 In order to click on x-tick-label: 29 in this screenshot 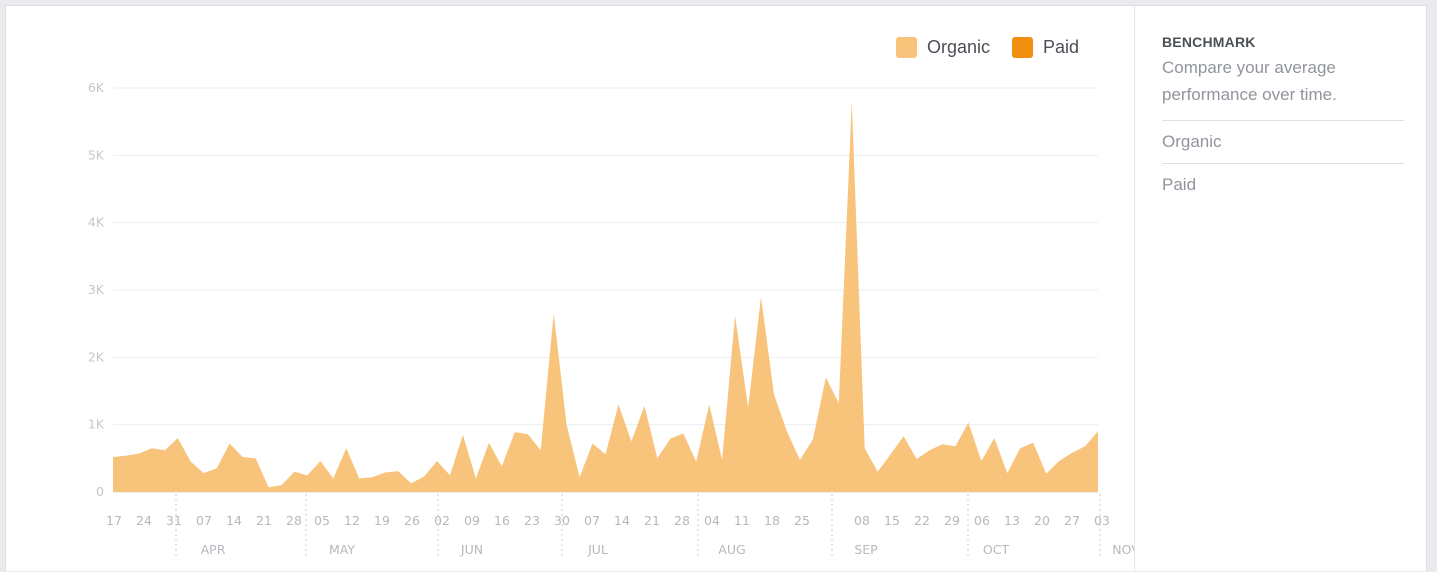, I will do `click(952, 520)`.